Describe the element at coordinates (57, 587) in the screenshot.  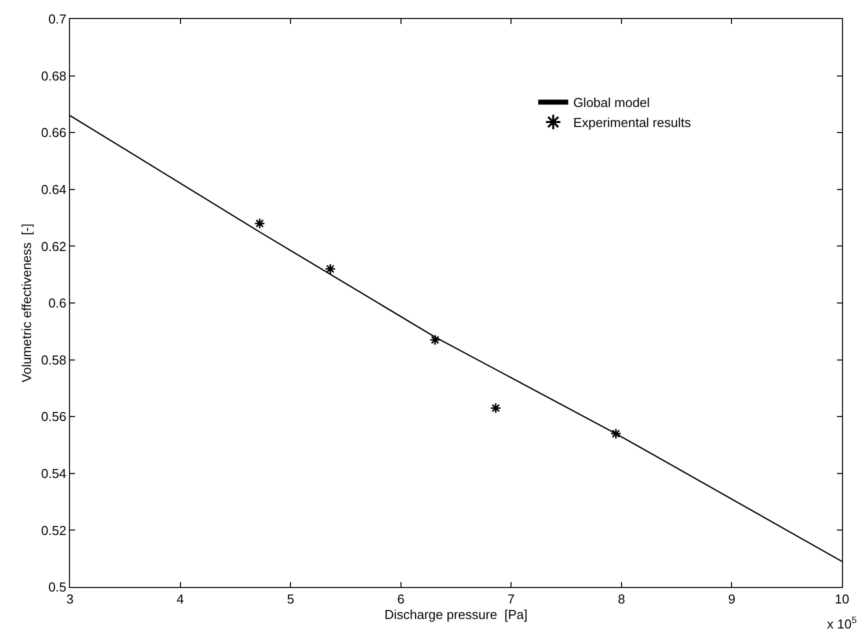
I see `y-tick-label: 0.5` at that location.